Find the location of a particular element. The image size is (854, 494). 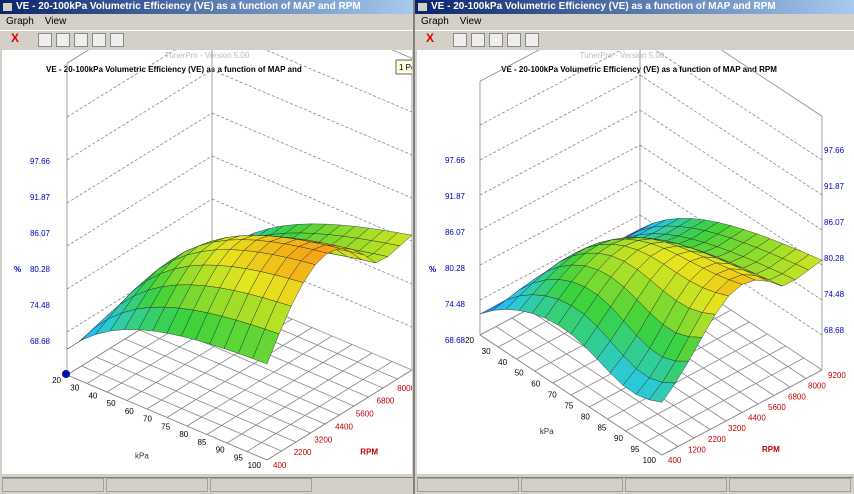

z-tick-label: 80.28 is located at coordinates (455, 268).